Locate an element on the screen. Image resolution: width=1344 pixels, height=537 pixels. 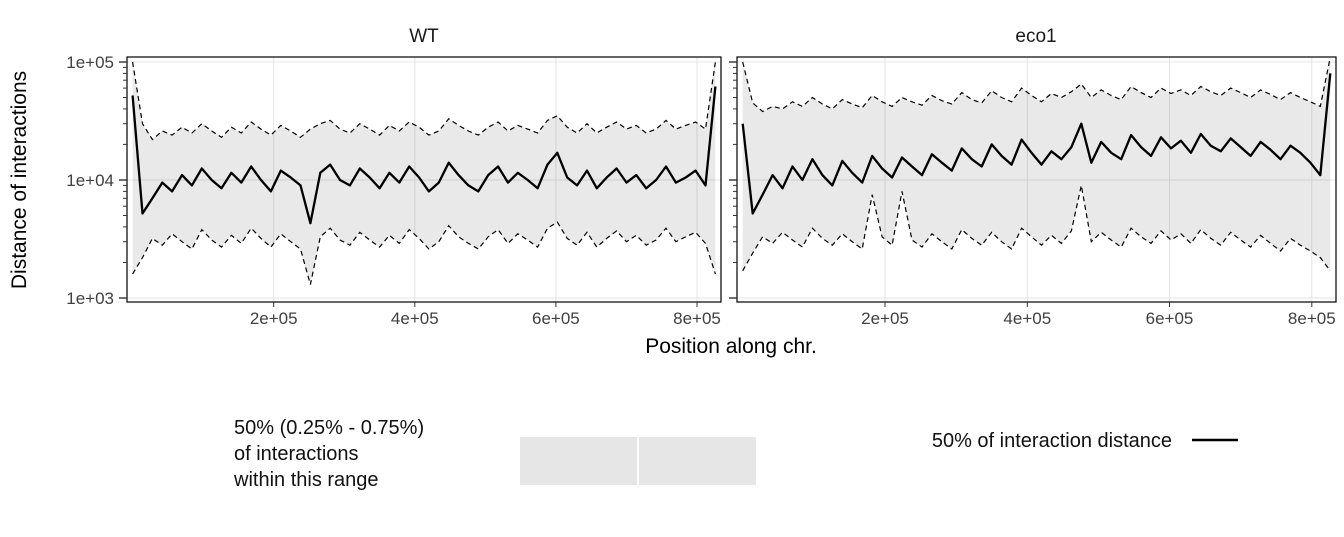
y-axis-labels: 1e+03 1e+04 1e+05 is located at coordinates (90, 180).